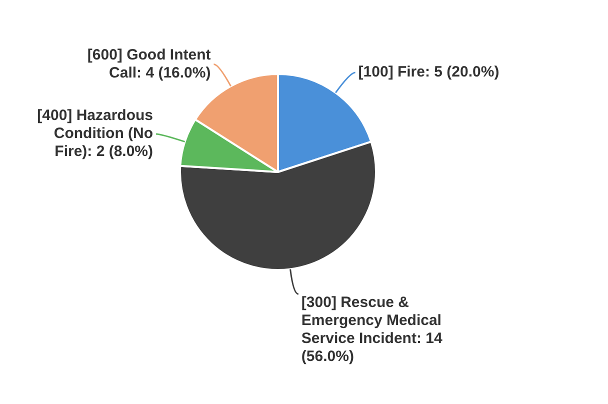 The image size is (608, 404). I want to click on slice-label: [600] Good Intent Call: 4 (16.0%), so click(149, 64).